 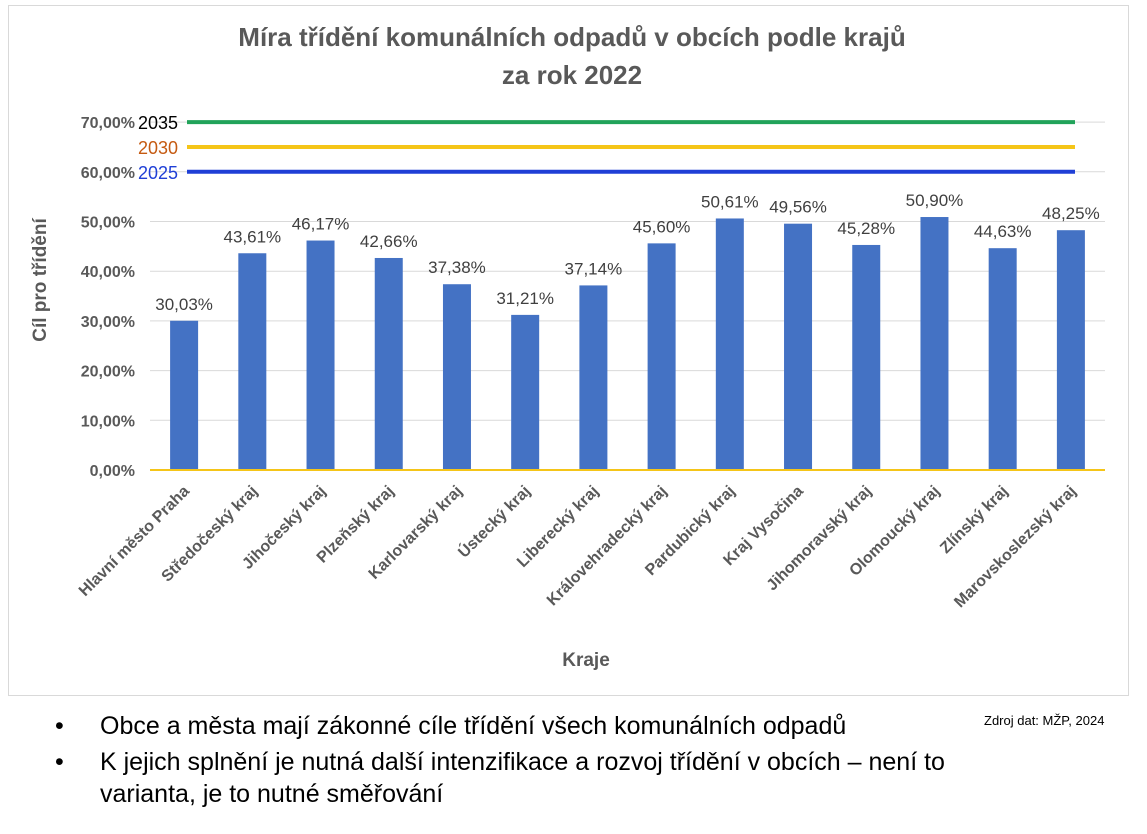 What do you see at coordinates (1015, 547) in the screenshot?
I see `x-tick-label: Marovskoslezský kraj` at bounding box center [1015, 547].